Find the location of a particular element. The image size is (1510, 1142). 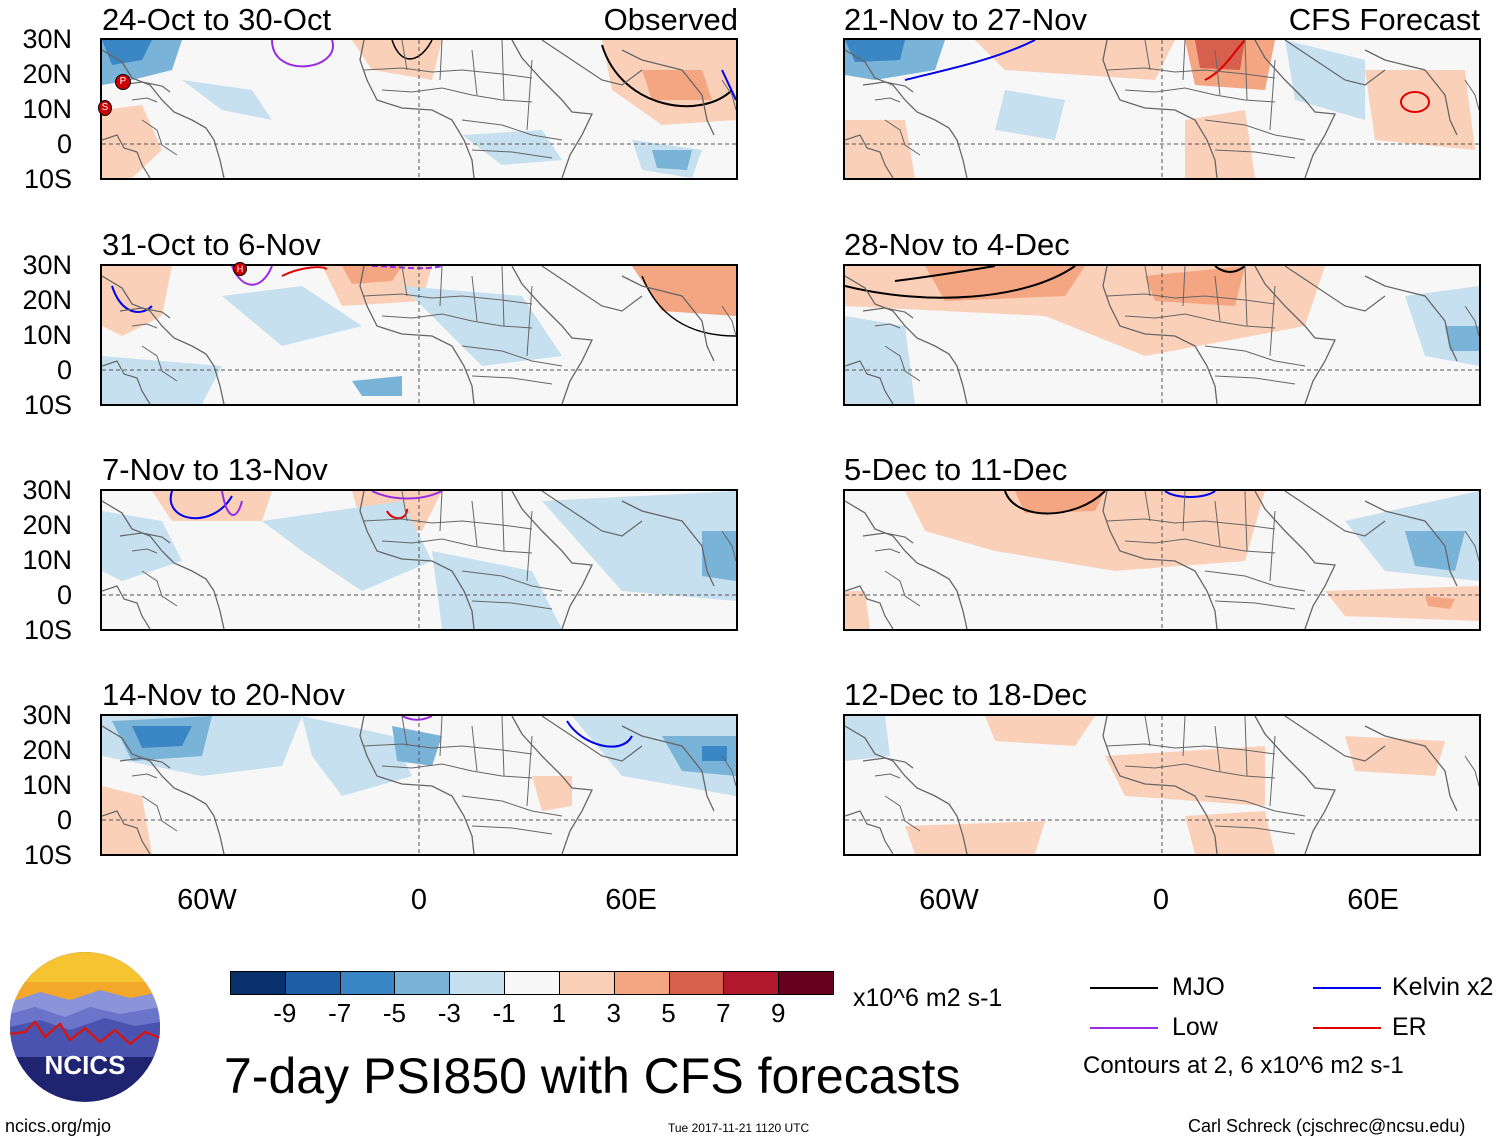

colorbar-tick-label: -1 is located at coordinates (504, 1013).